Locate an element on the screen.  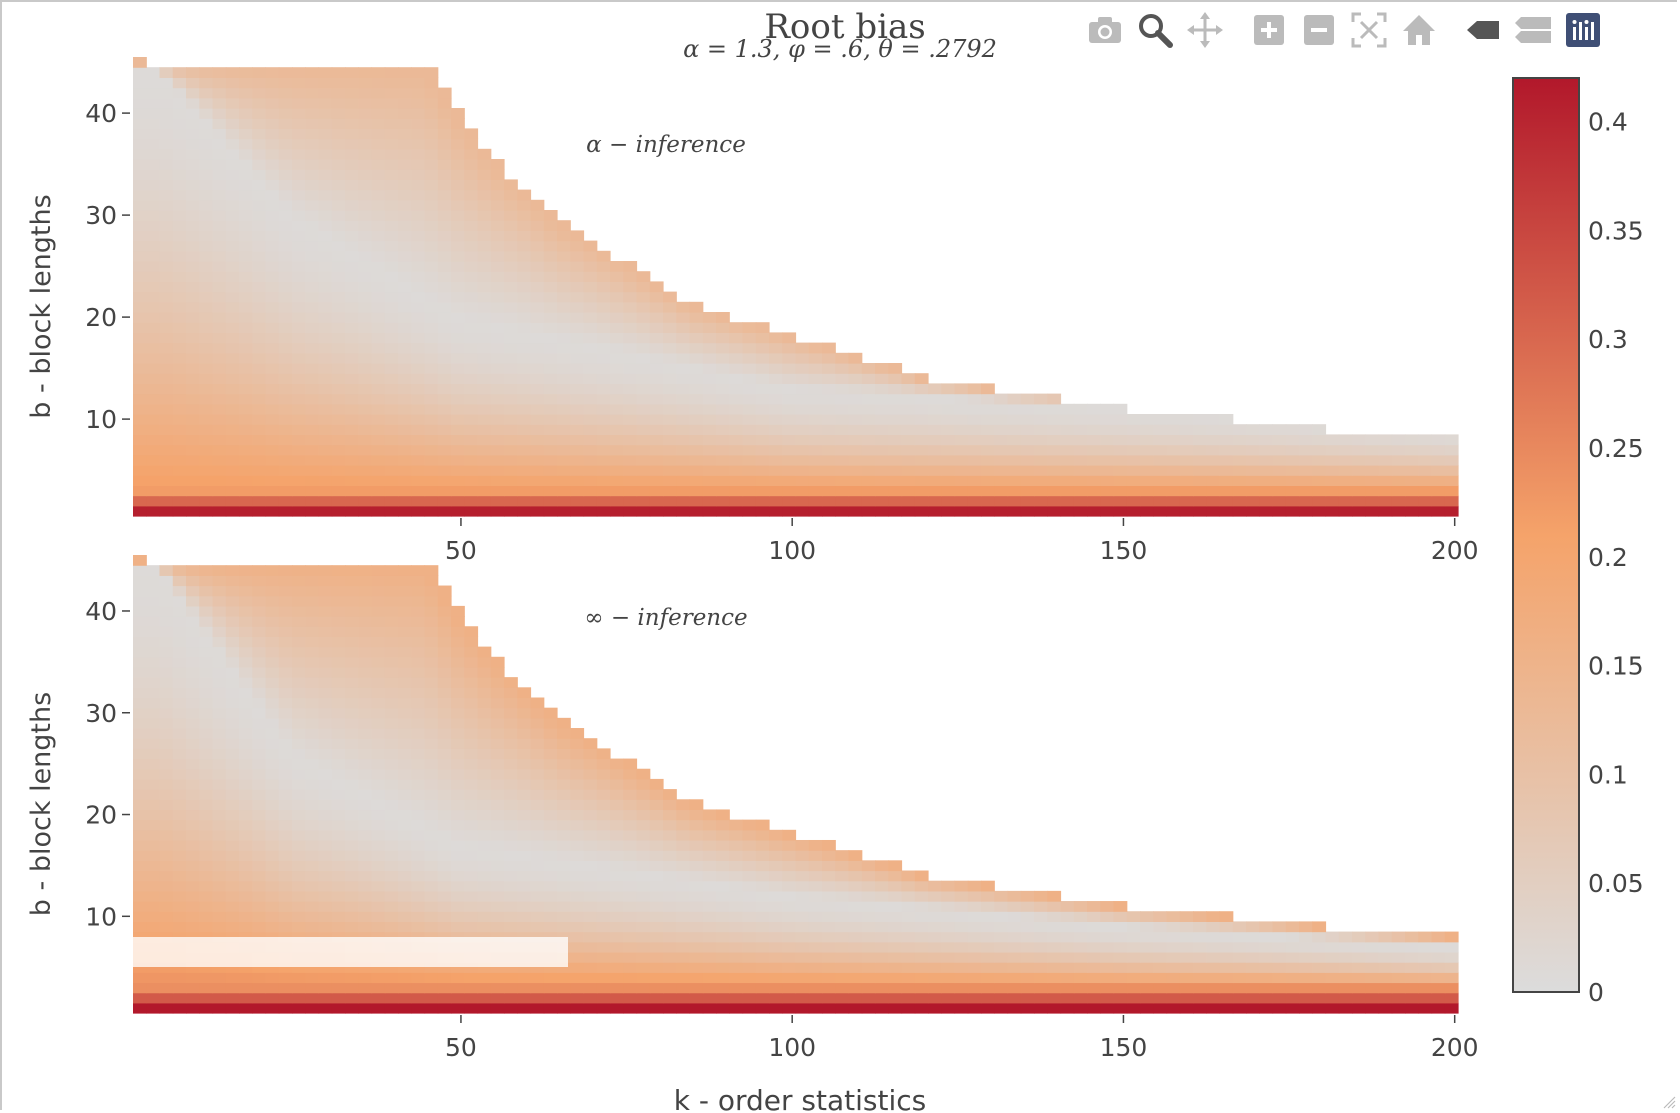
zoom-out-icon is located at coordinates (1319, 30).